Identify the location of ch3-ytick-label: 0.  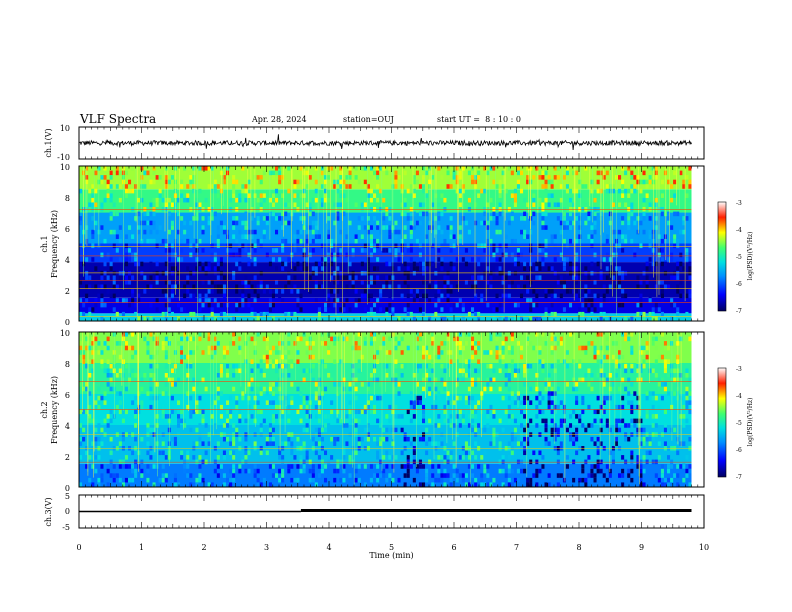
(67, 511).